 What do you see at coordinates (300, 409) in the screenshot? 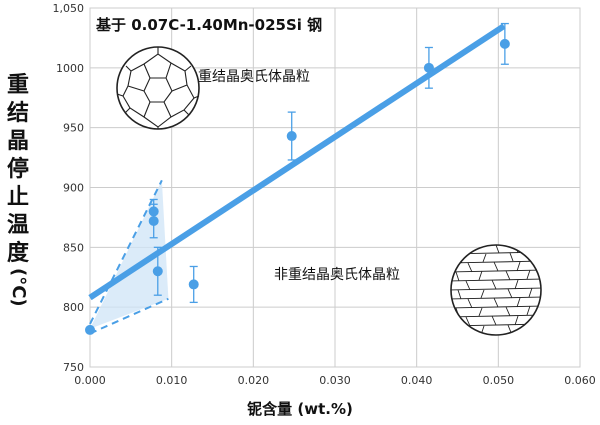
I see `x-axis-title: 铌含量 (wt.%)` at bounding box center [300, 409].